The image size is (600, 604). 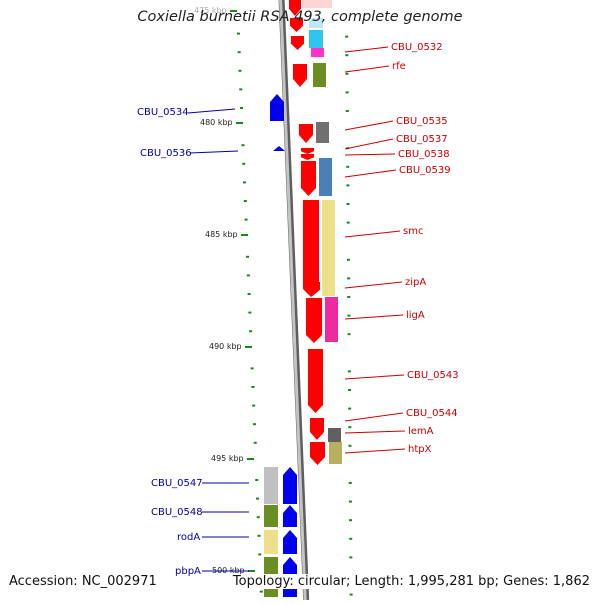 I want to click on scale-label: 475 kbp, so click(x=210, y=10).